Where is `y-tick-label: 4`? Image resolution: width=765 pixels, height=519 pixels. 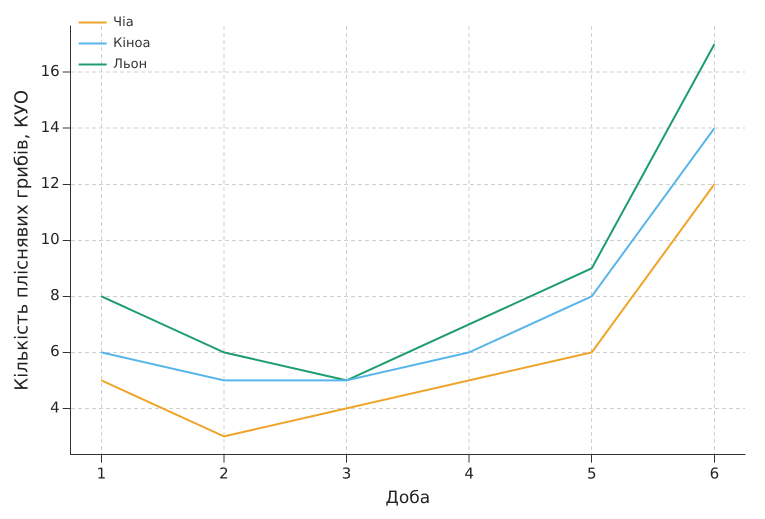
y-tick-label: 4 is located at coordinates (55, 407).